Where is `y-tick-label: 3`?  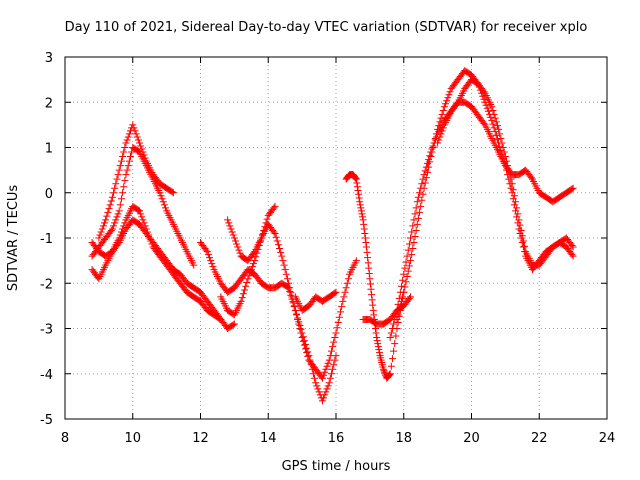
y-tick-label: 3 is located at coordinates (49, 58).